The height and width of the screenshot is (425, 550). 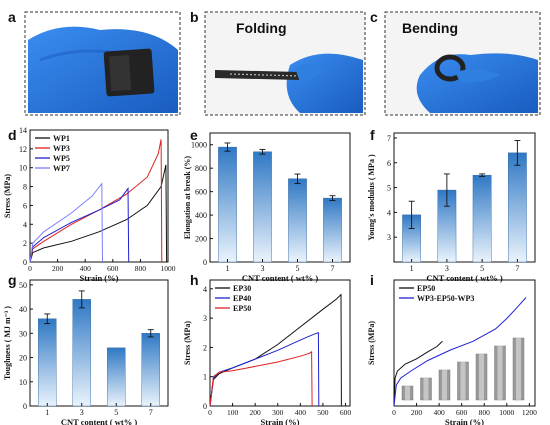 What do you see at coordinates (23, 285) in the screenshot?
I see `y-tick-label: 50` at bounding box center [23, 285].